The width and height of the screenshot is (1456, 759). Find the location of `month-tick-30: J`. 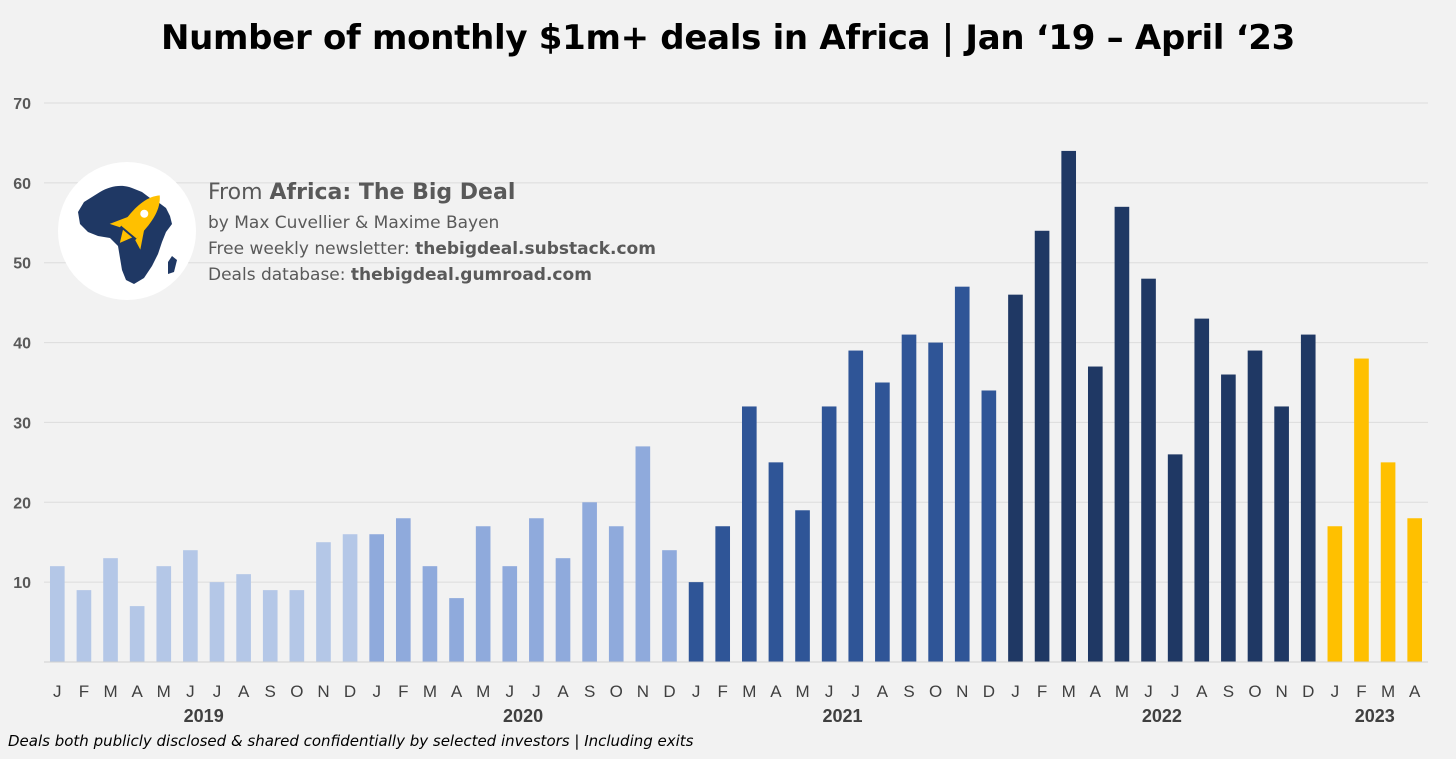

month-tick-30: J is located at coordinates (856, 691).